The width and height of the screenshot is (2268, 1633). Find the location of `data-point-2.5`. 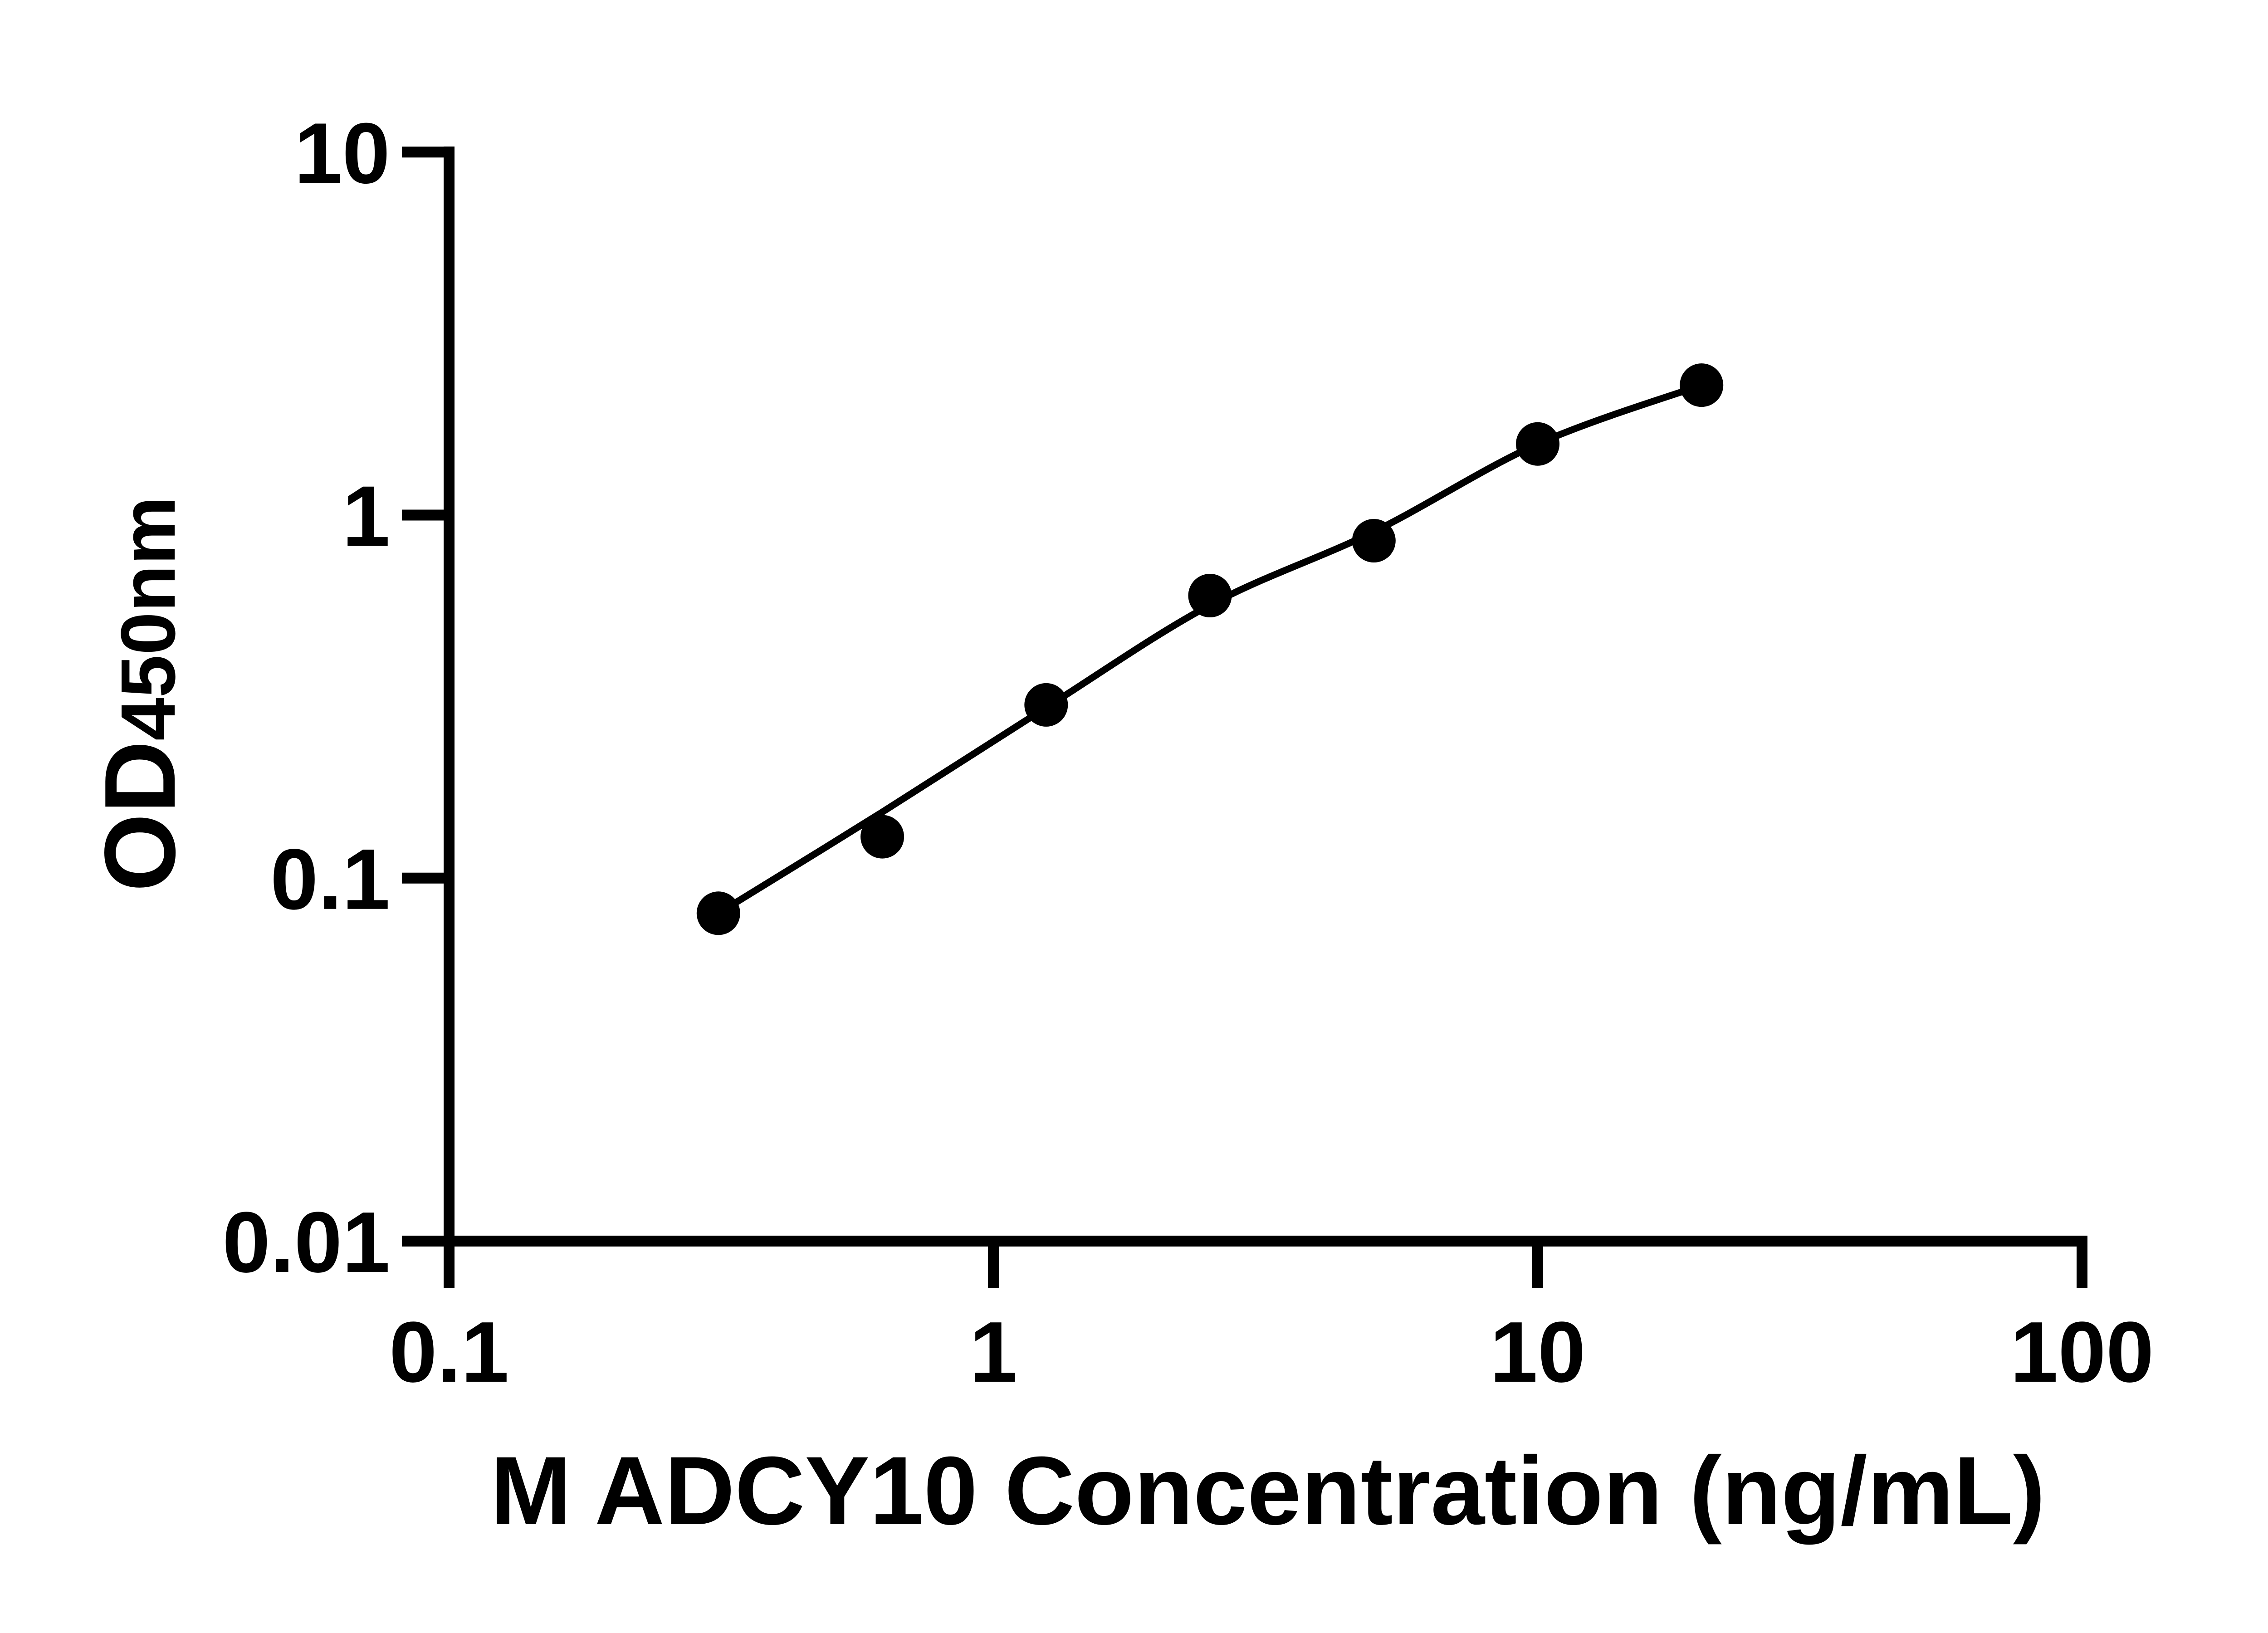

data-point-2.5 is located at coordinates (1210, 595).